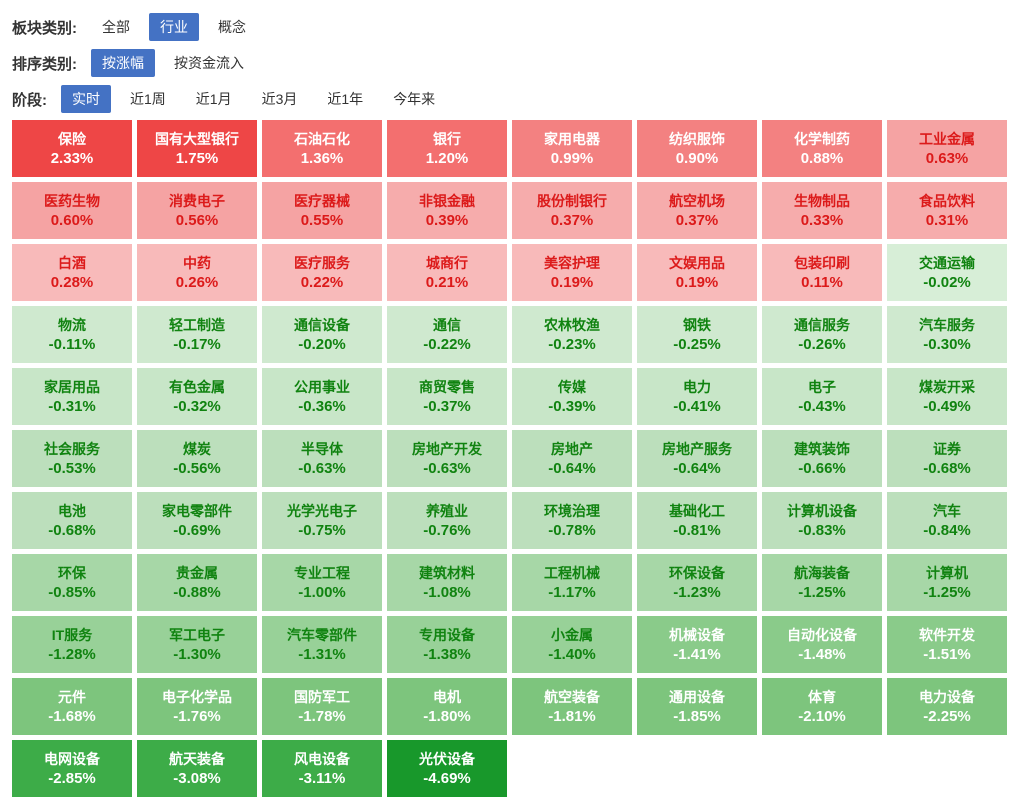  What do you see at coordinates (345, 99) in the screenshot?
I see `filter-option-period-4: 近1年` at bounding box center [345, 99].